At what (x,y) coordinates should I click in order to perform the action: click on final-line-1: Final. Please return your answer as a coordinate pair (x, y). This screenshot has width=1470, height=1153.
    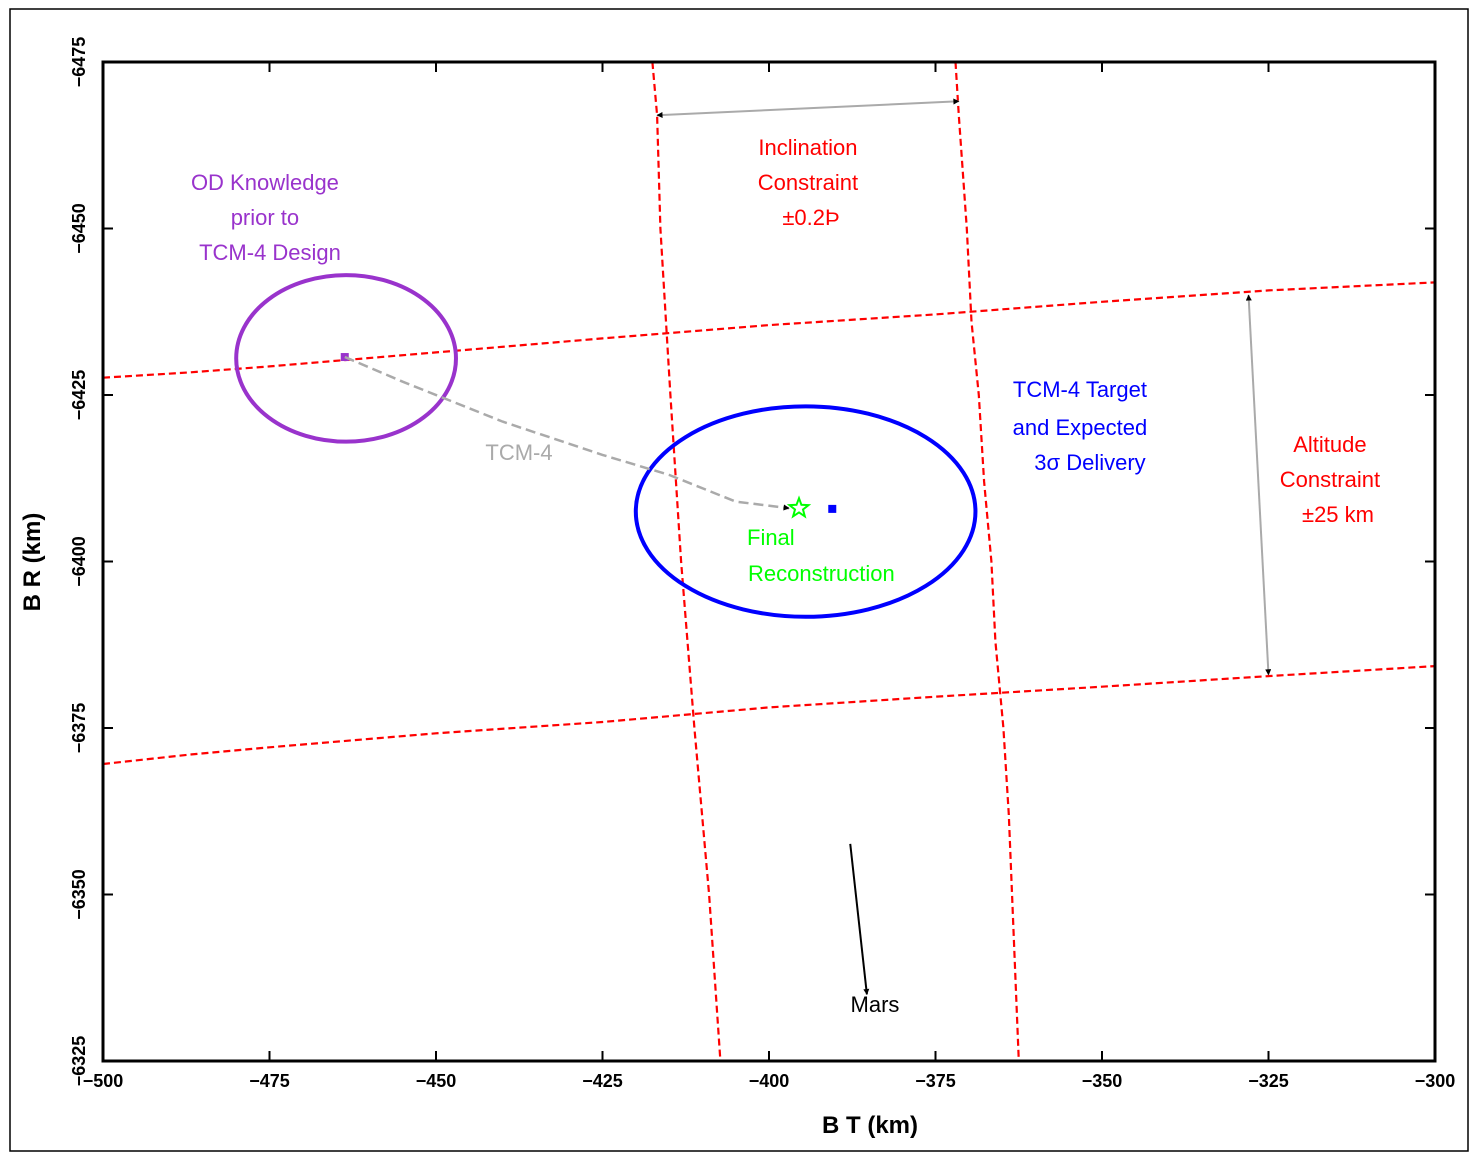
    Looking at the image, I should click on (771, 537).